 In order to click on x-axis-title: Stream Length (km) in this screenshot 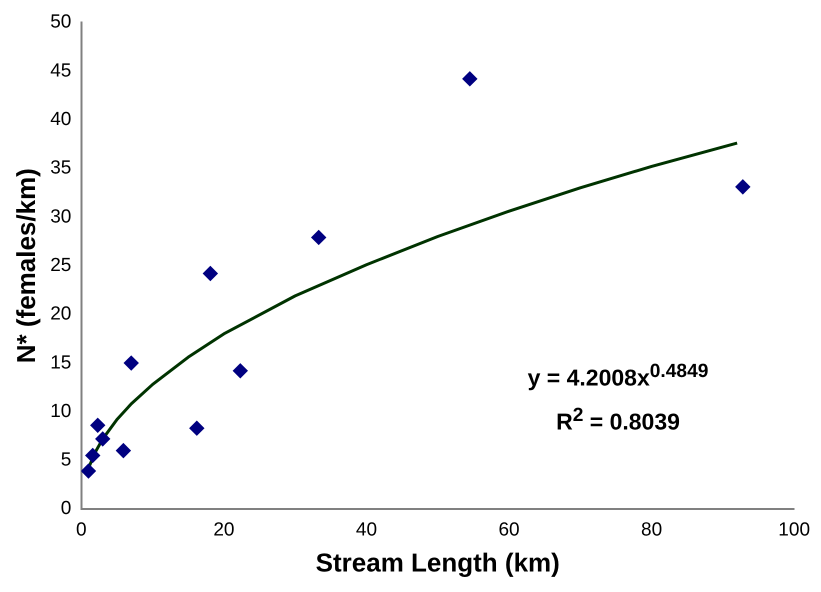, I will do `click(438, 563)`.